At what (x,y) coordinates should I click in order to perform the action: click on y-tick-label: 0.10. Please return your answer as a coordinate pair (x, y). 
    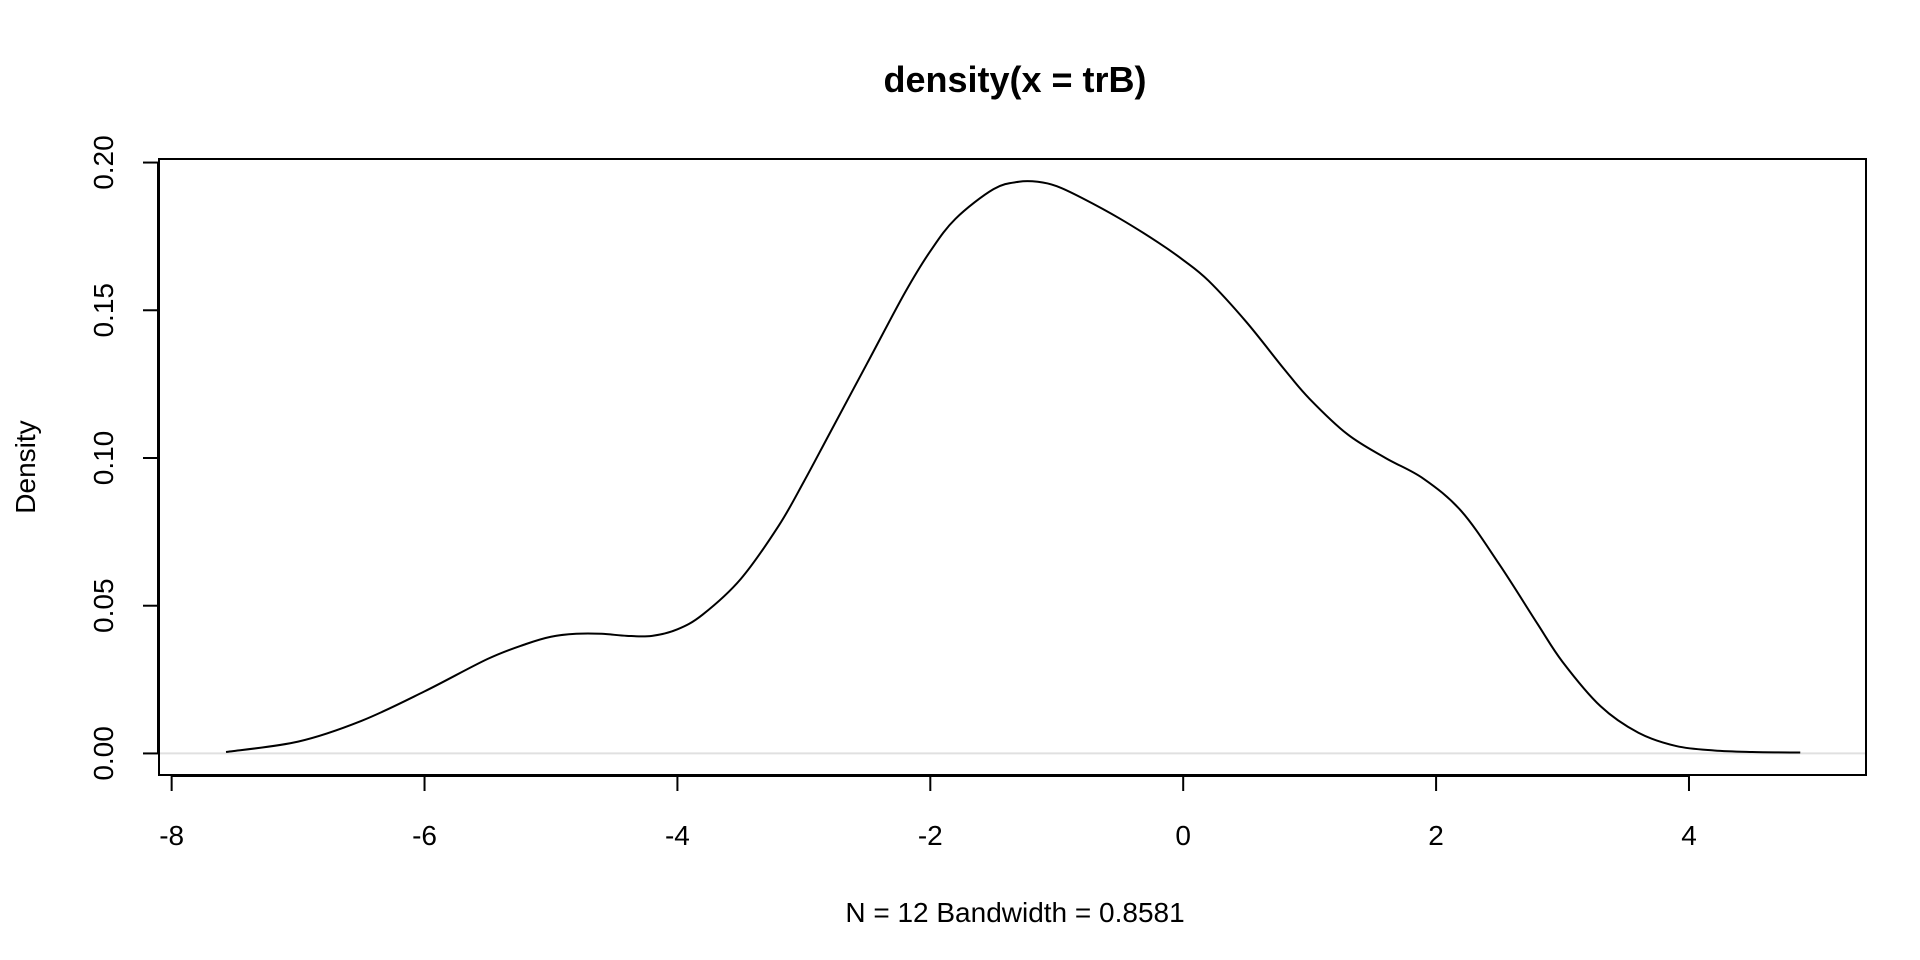
    Looking at the image, I should click on (103, 458).